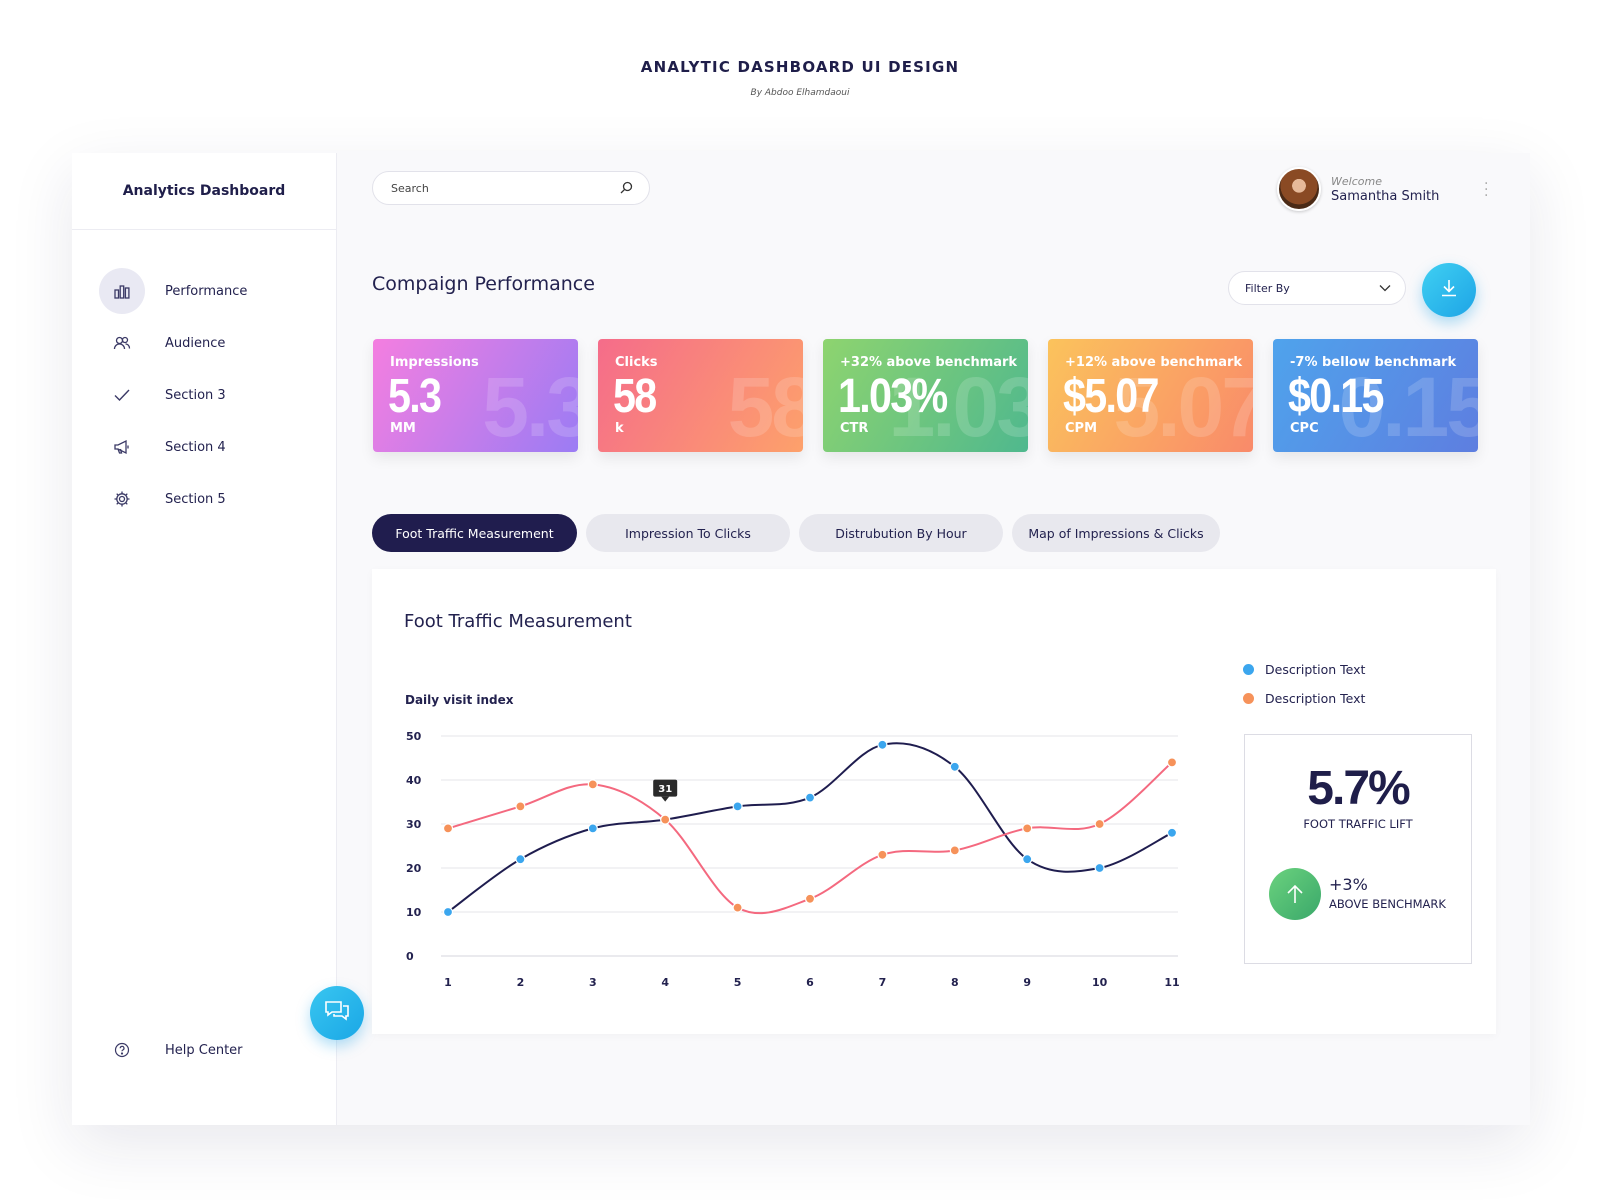 This screenshot has width=1600, height=1200. I want to click on kpi-ghost-value: 5.3, so click(530, 406).